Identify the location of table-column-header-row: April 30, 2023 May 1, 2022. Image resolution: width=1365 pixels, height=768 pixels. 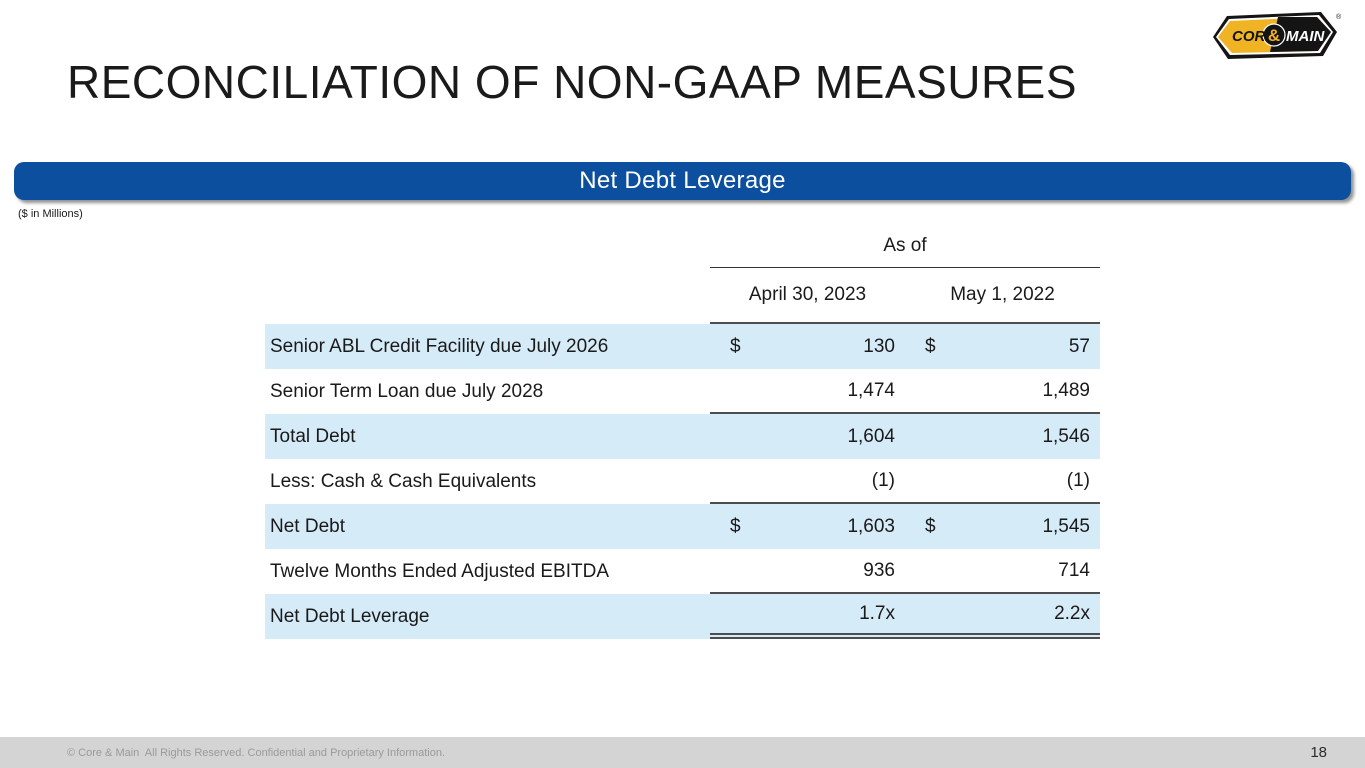
(682, 296).